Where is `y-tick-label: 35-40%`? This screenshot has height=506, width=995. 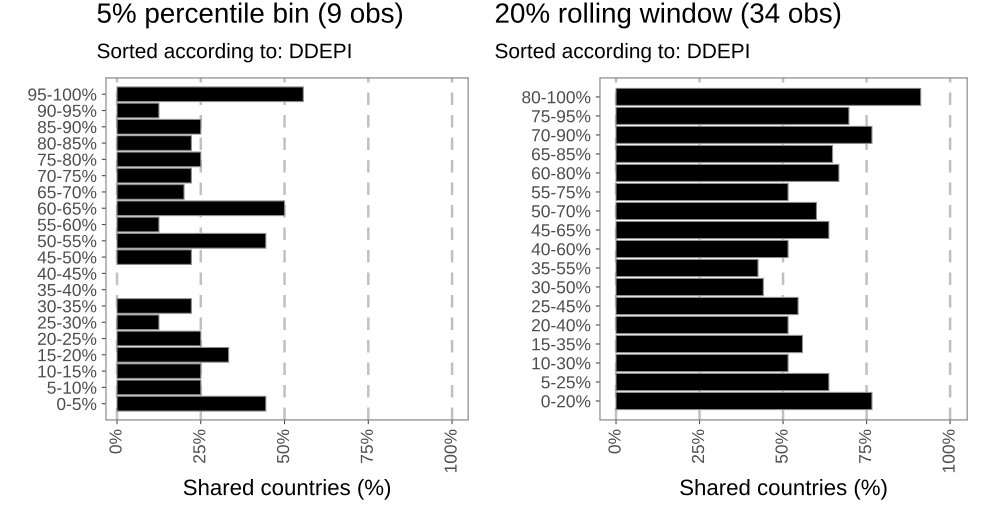 y-tick-label: 35-40% is located at coordinates (67, 290).